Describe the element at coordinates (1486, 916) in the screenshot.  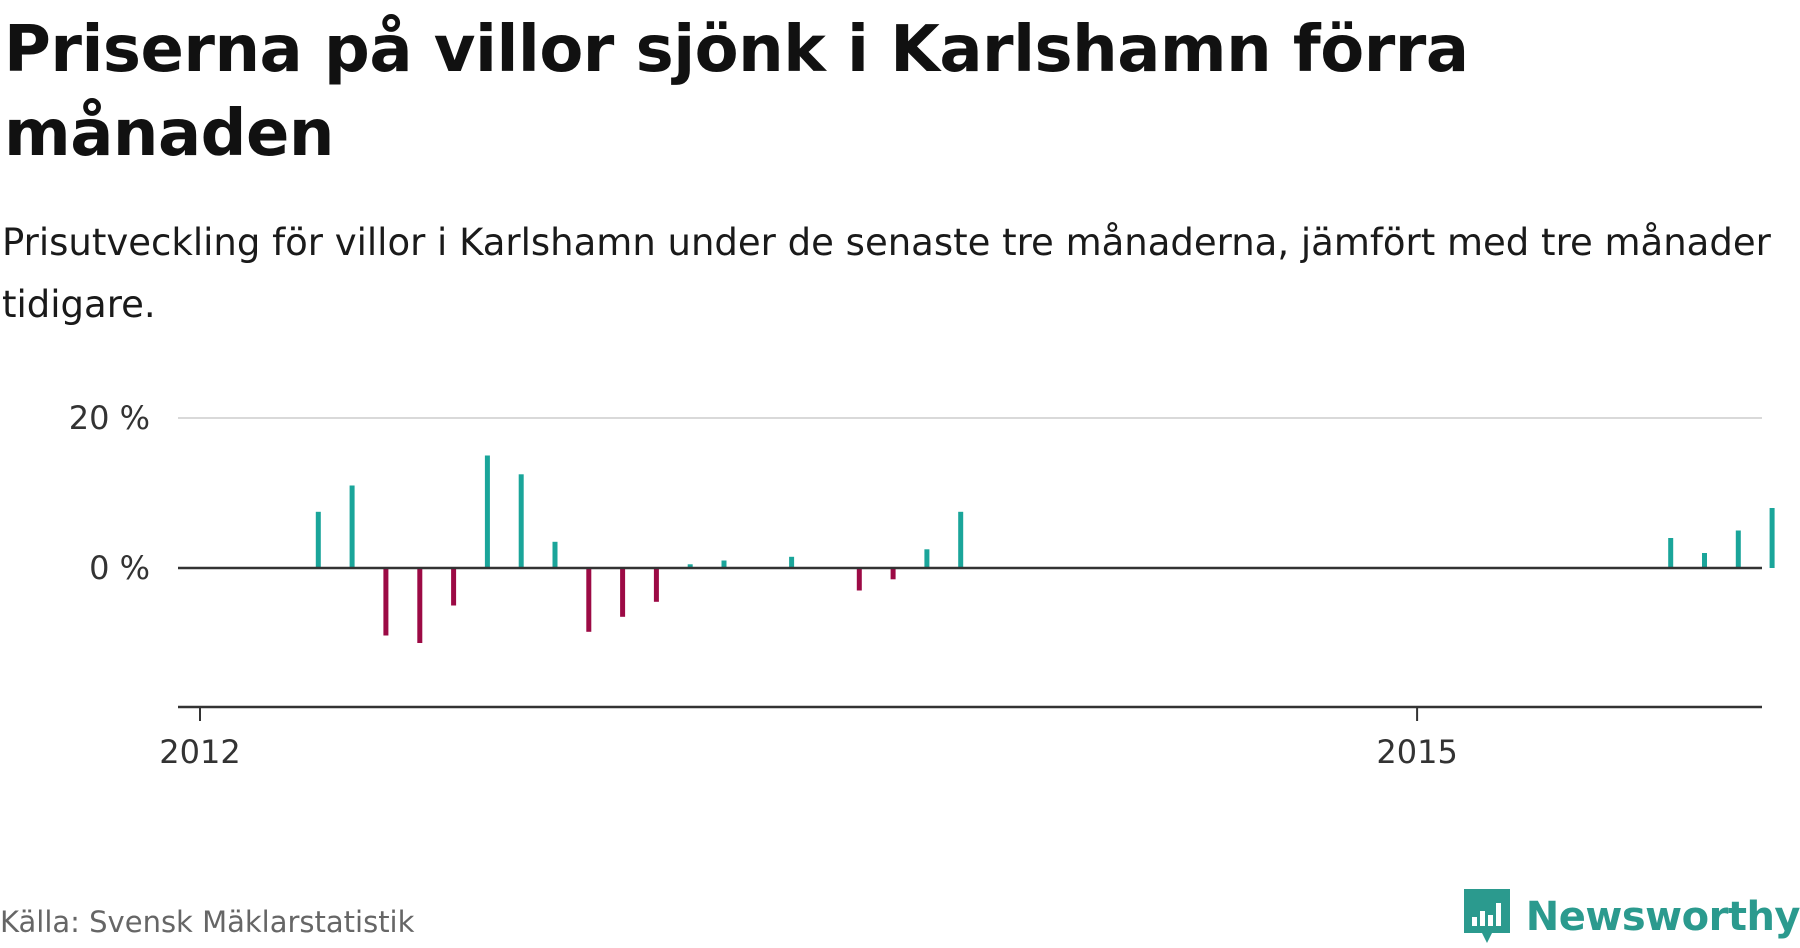
I see `newsworthy-logo-icon` at that location.